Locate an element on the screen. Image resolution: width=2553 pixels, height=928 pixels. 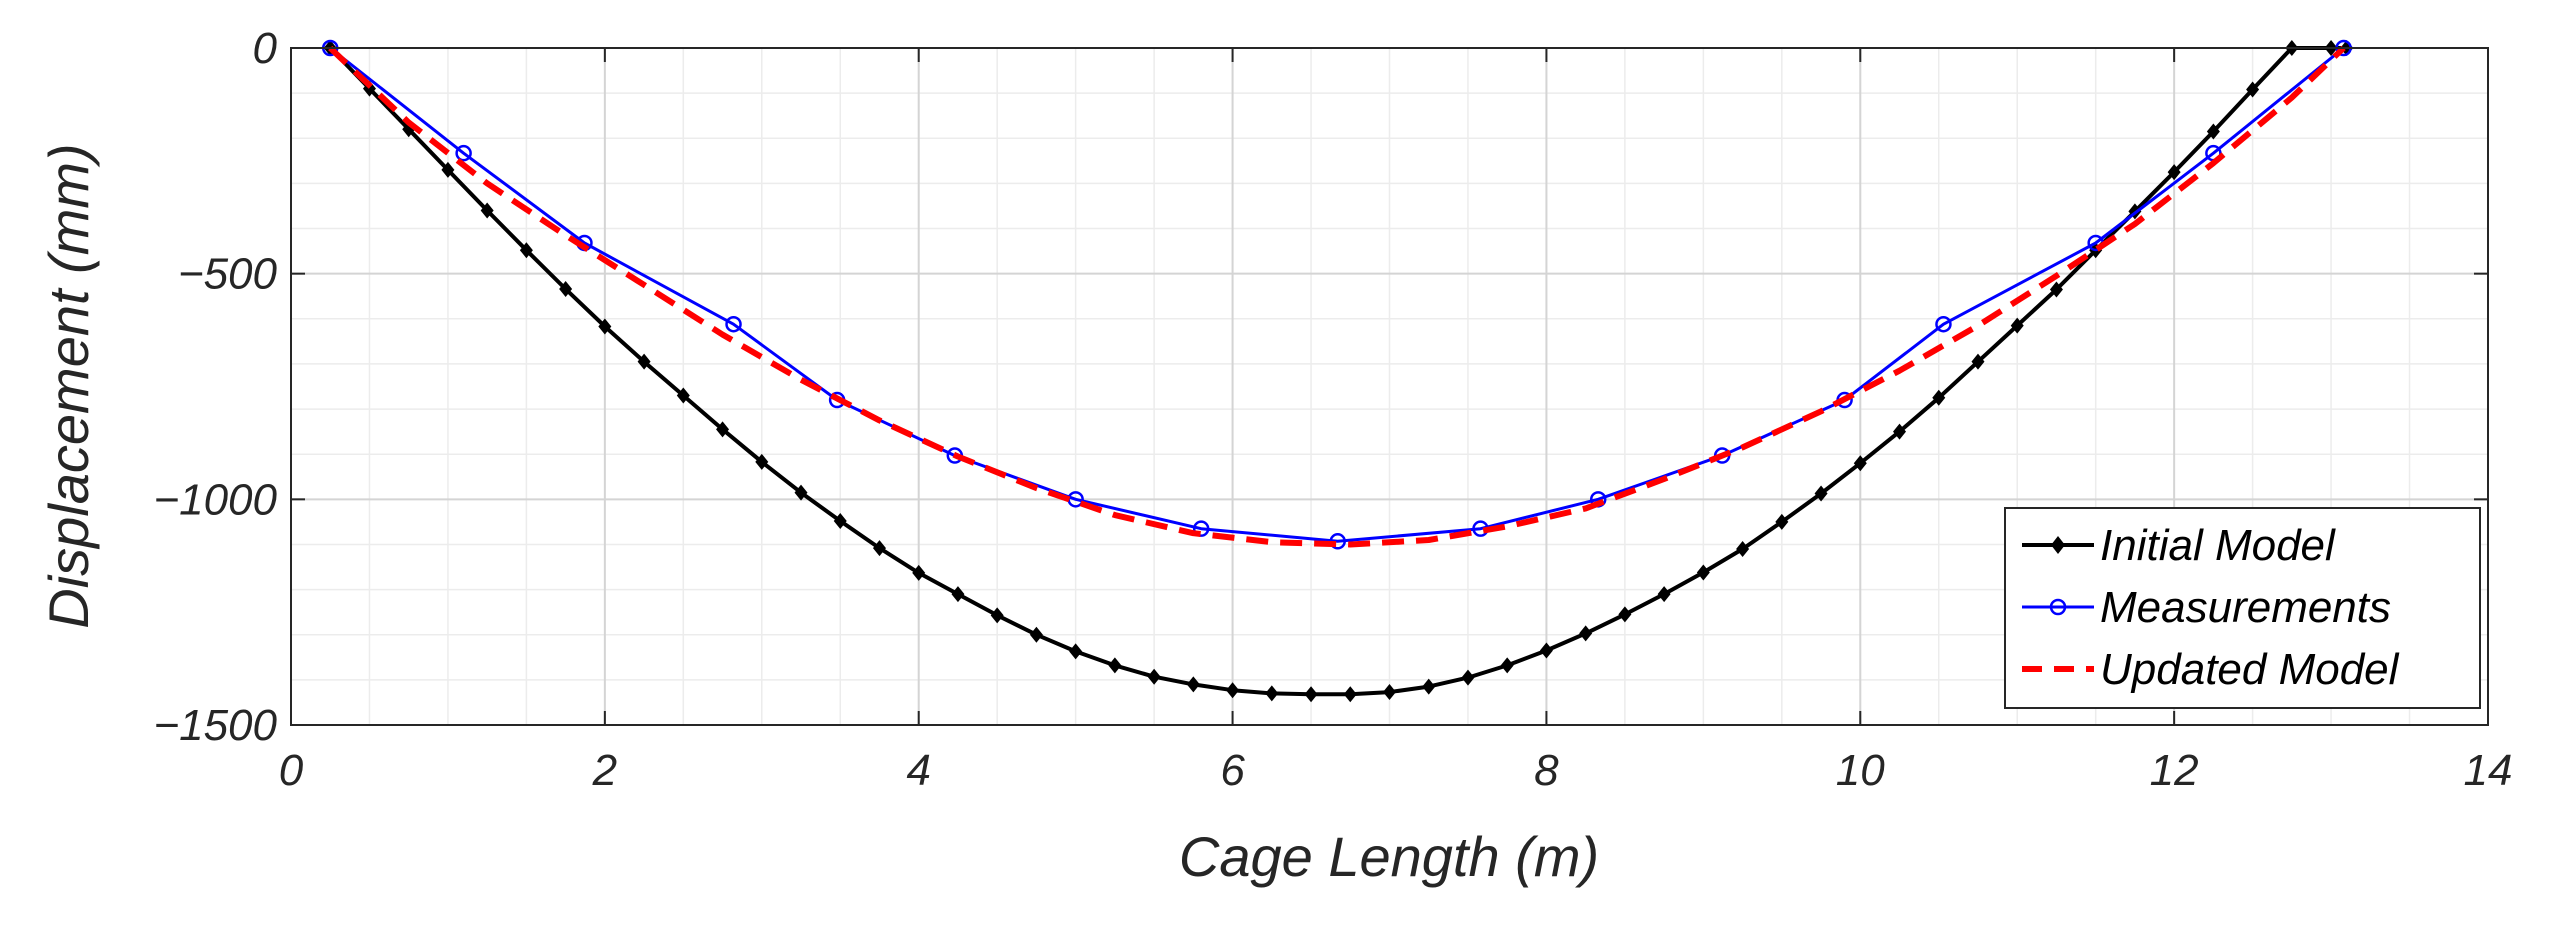
x-axis-label: Cage Length (m) is located at coordinates (1389, 856).